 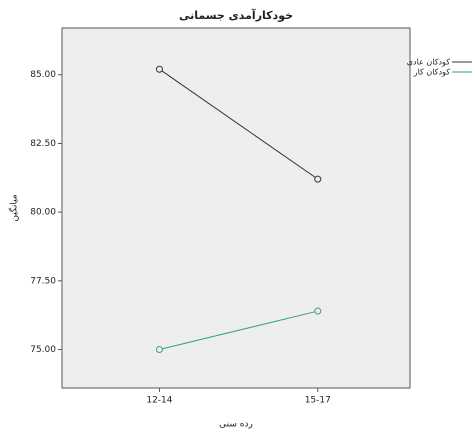 I want to click on x-axis-label: رده سنی, so click(x=236, y=425).